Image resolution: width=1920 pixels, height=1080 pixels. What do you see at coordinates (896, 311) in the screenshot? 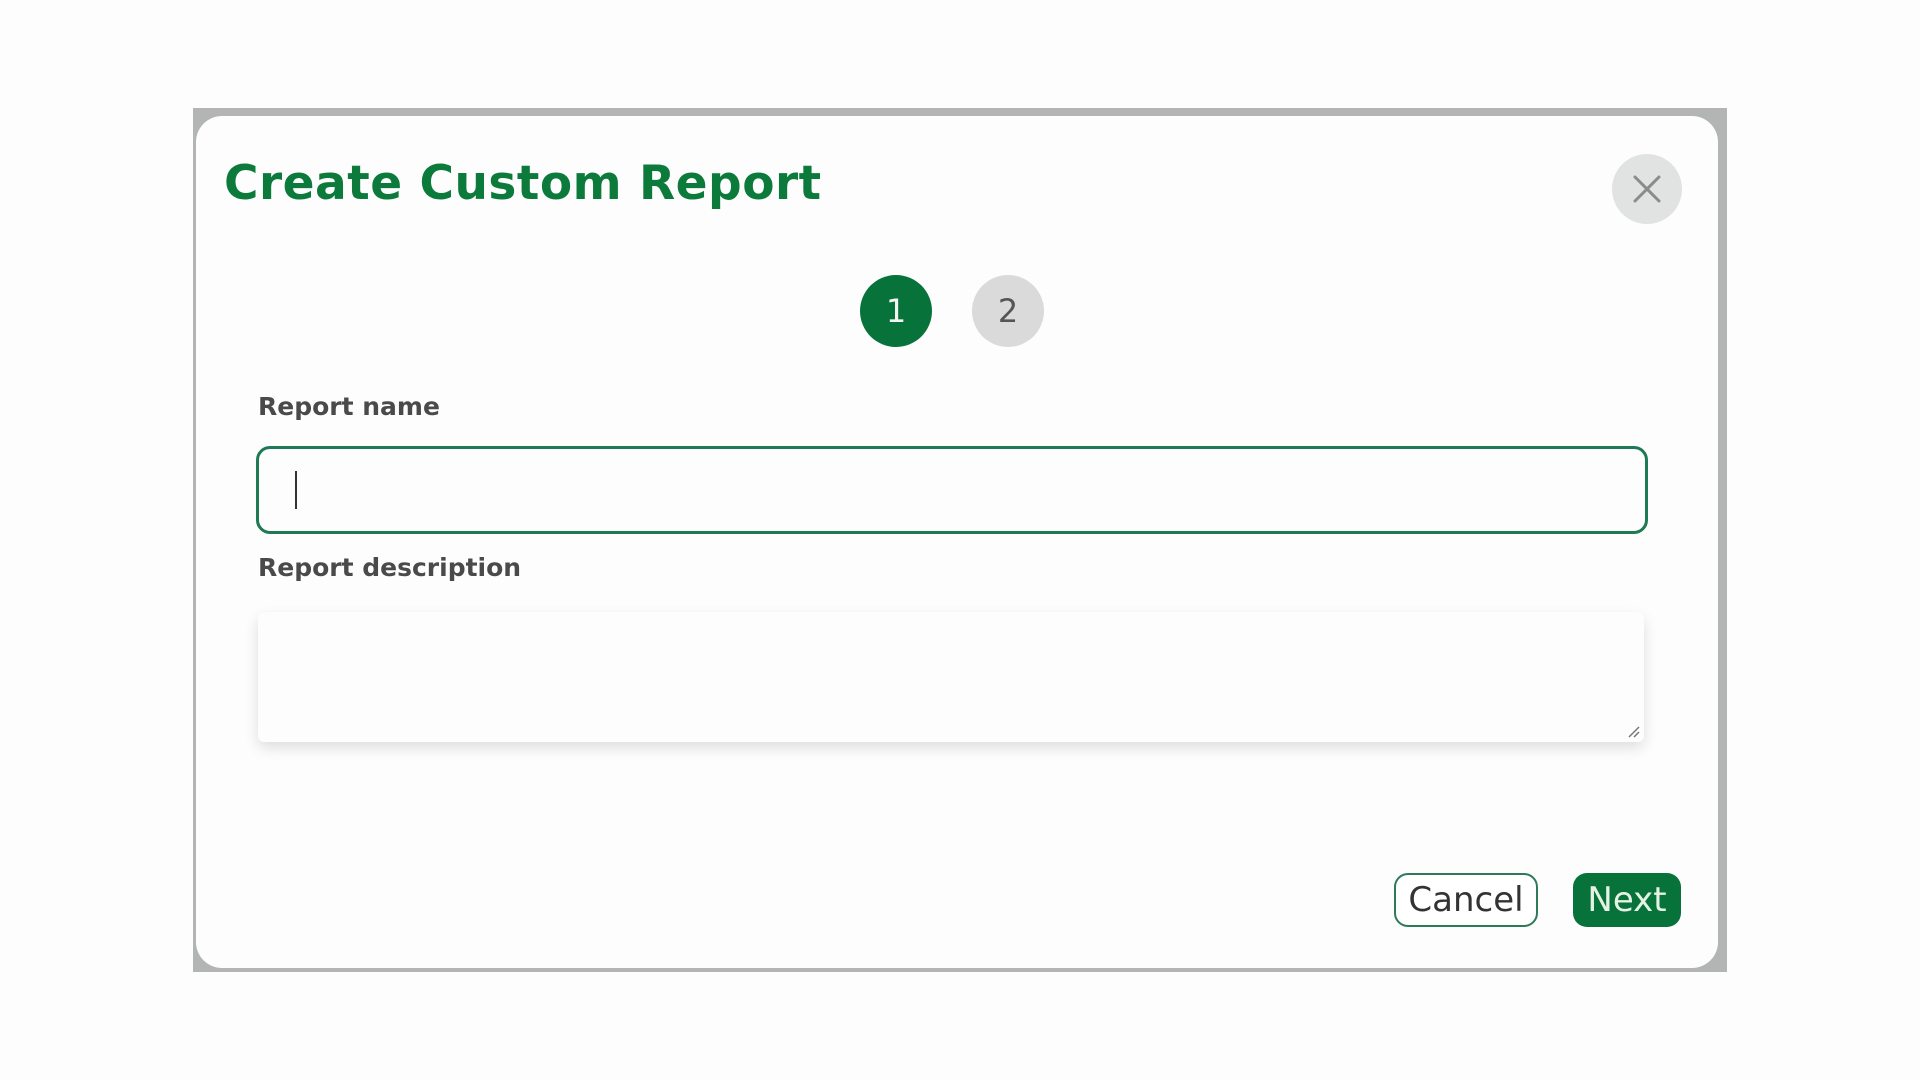
I see `step-1: 1` at bounding box center [896, 311].